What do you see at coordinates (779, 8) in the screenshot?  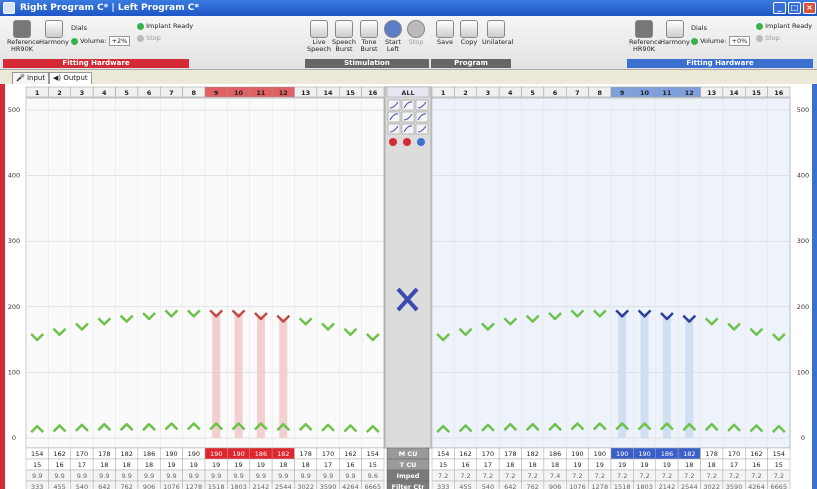 I see `minimize-button: _` at bounding box center [779, 8].